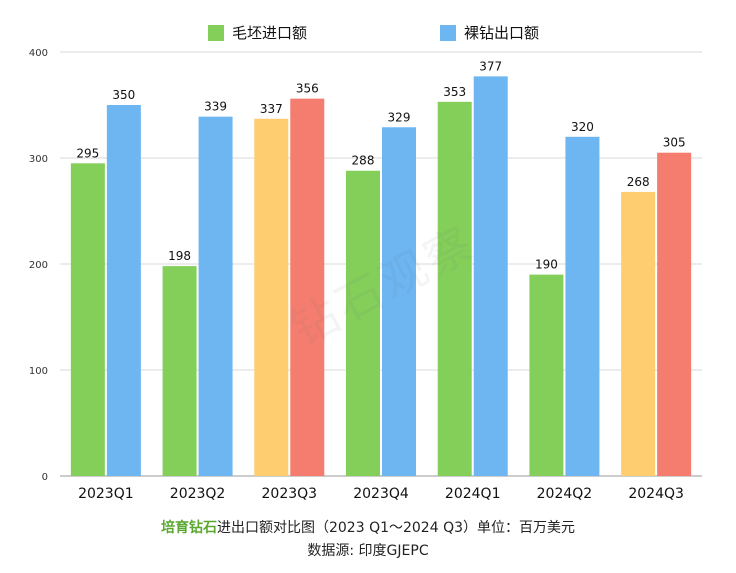 This screenshot has width=736, height=573. Describe the element at coordinates (546, 375) in the screenshot. I see `bar-import-2024Q2` at that location.